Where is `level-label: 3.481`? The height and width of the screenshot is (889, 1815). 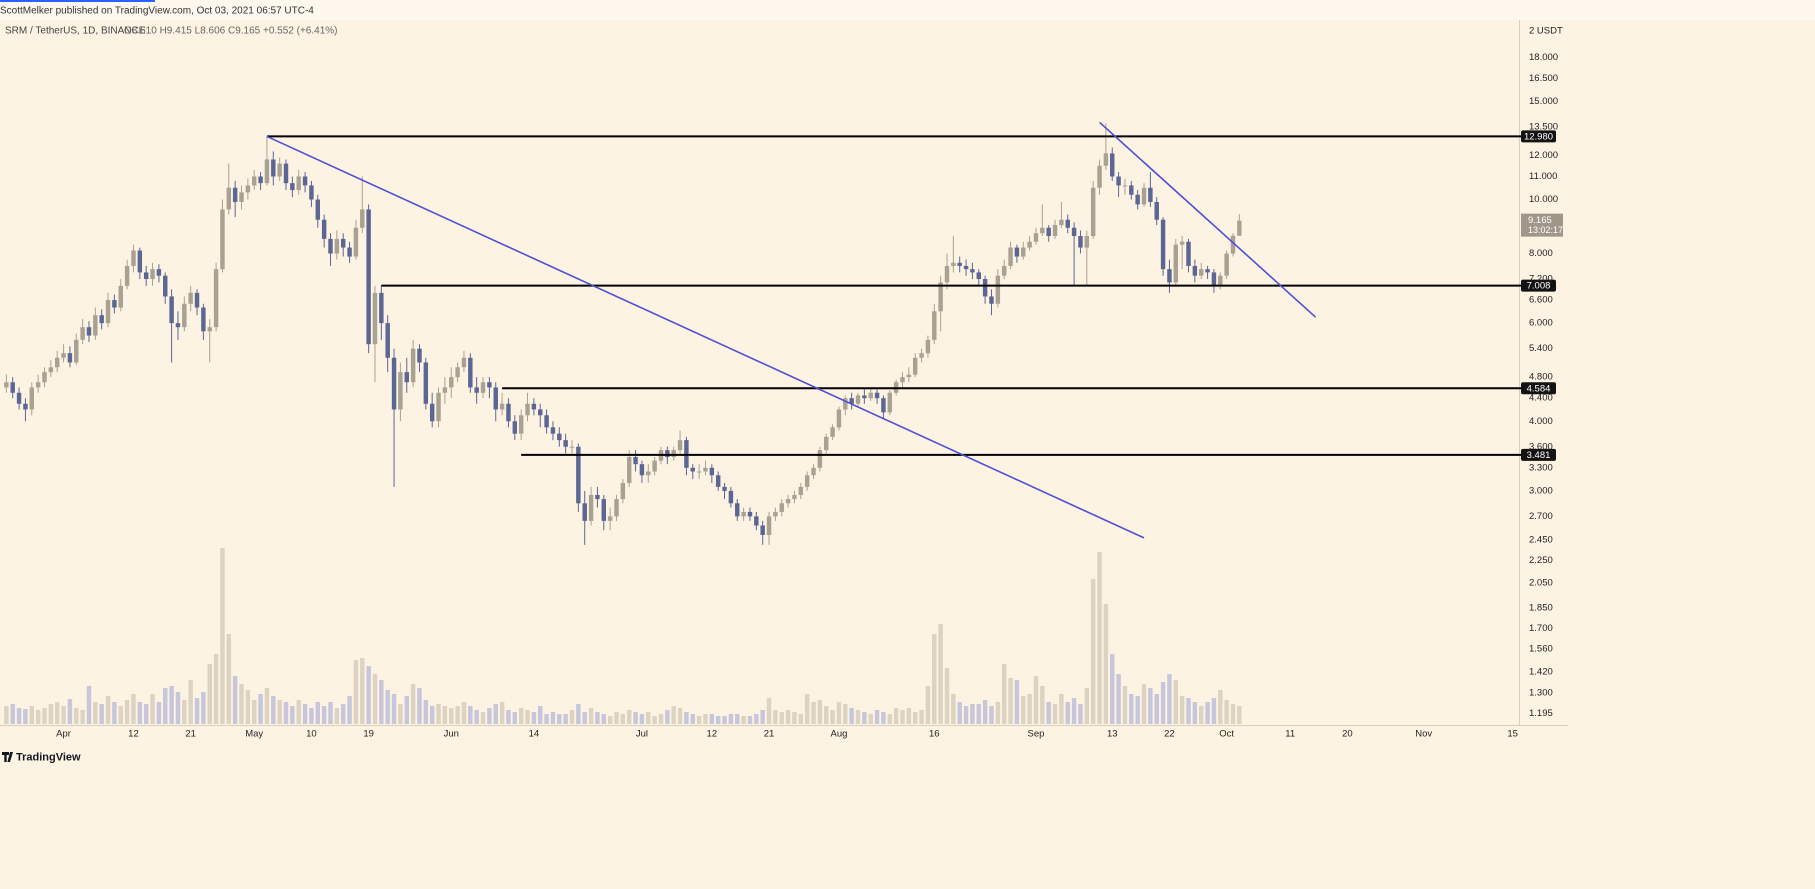
level-label: 3.481 is located at coordinates (1539, 455).